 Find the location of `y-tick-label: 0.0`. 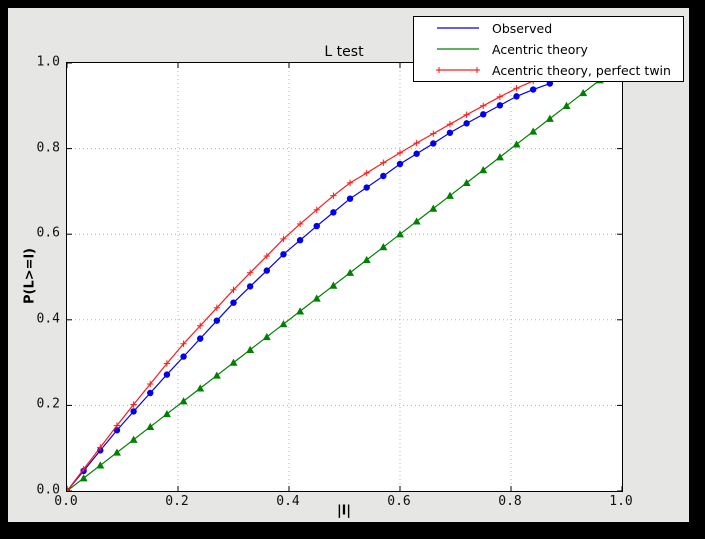

y-tick-label: 0.0 is located at coordinates (48, 490).